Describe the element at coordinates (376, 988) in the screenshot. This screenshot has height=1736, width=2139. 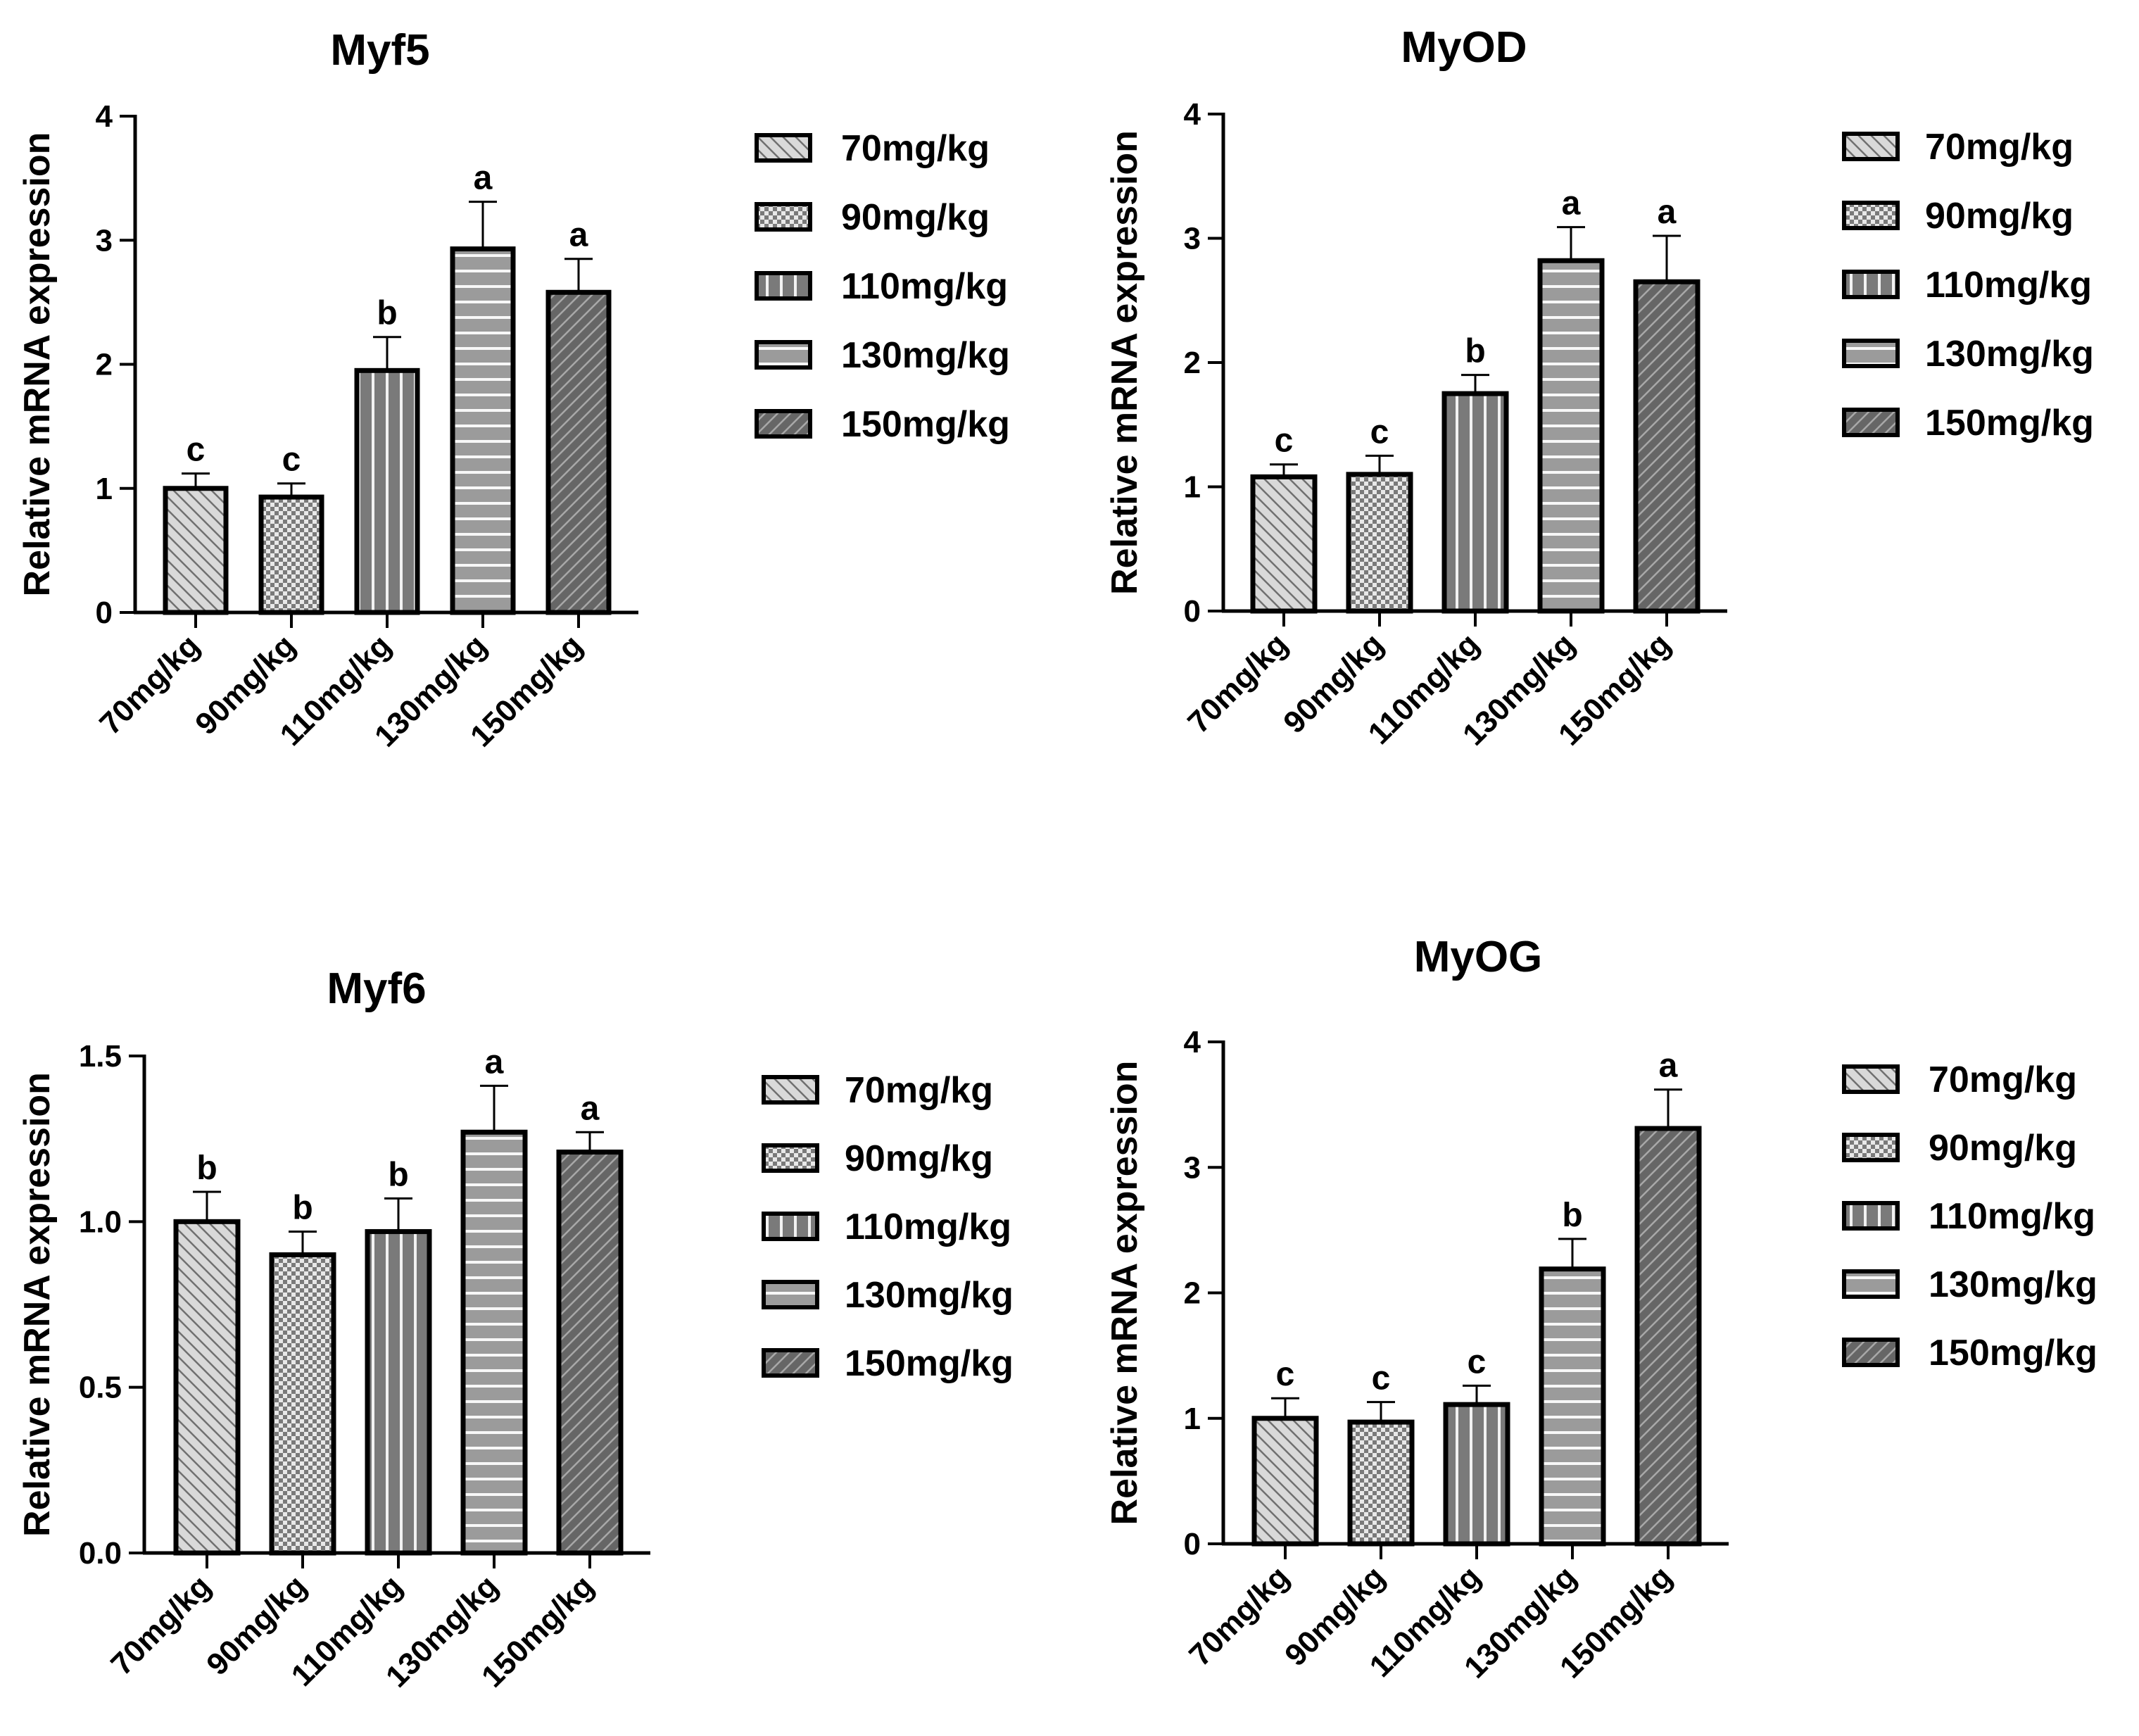
I see `chart-title: Myf6` at that location.